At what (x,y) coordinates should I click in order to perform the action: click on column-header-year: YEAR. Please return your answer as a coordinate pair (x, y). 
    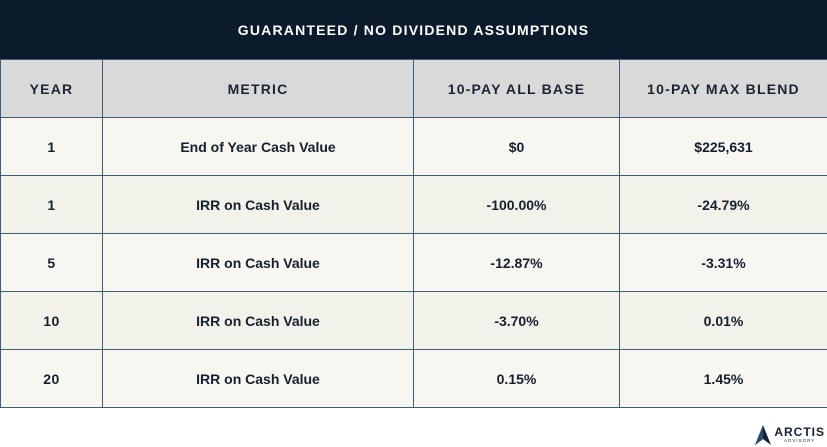
    Looking at the image, I should click on (51, 88).